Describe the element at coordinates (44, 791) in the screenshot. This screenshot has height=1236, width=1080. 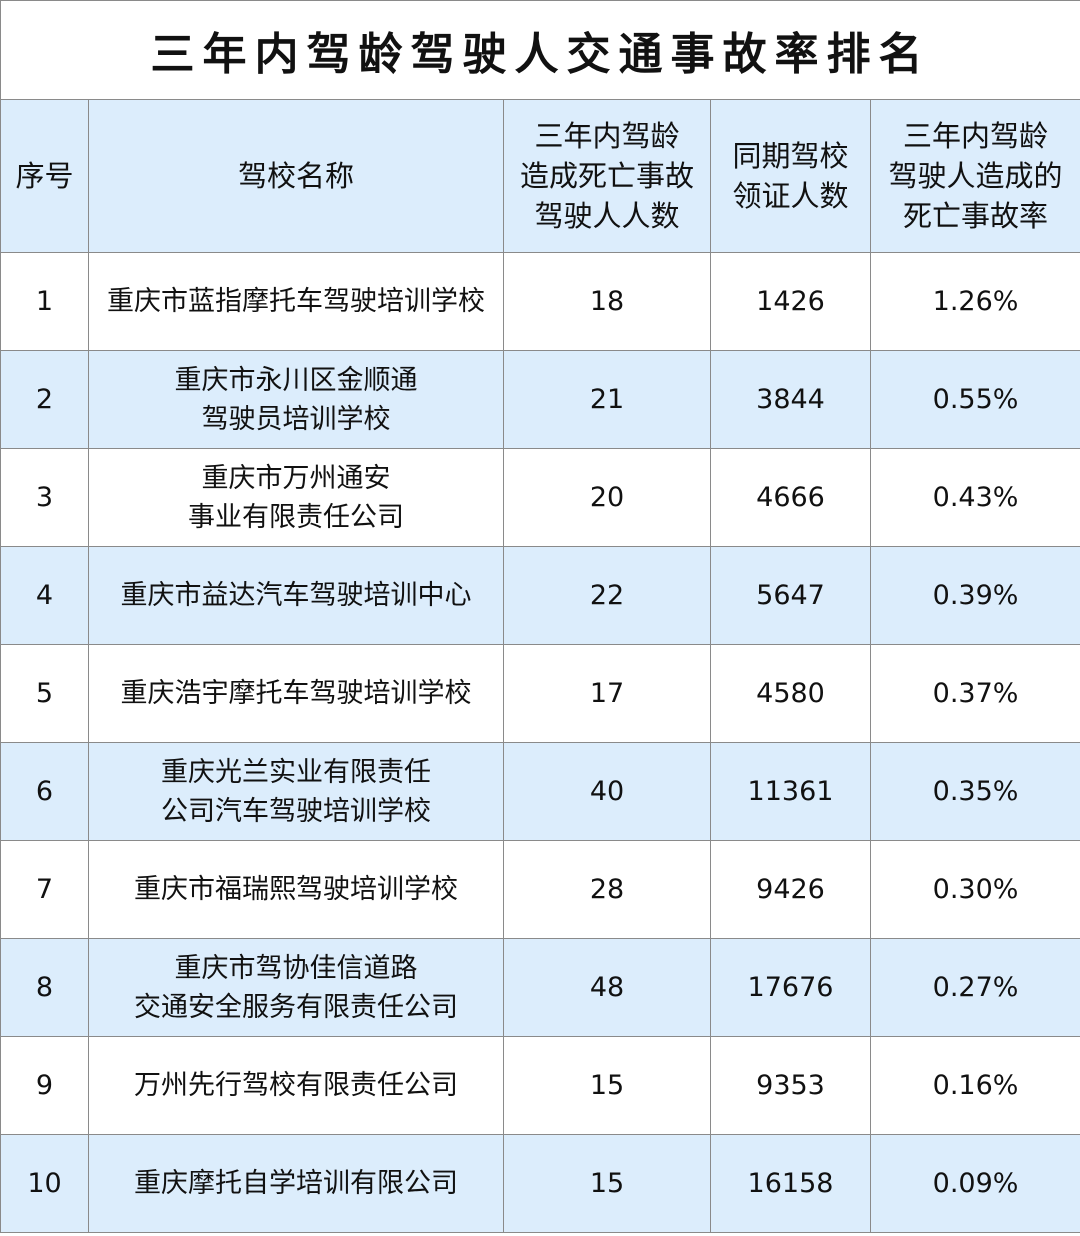
I see `rank-cell: 6` at that location.